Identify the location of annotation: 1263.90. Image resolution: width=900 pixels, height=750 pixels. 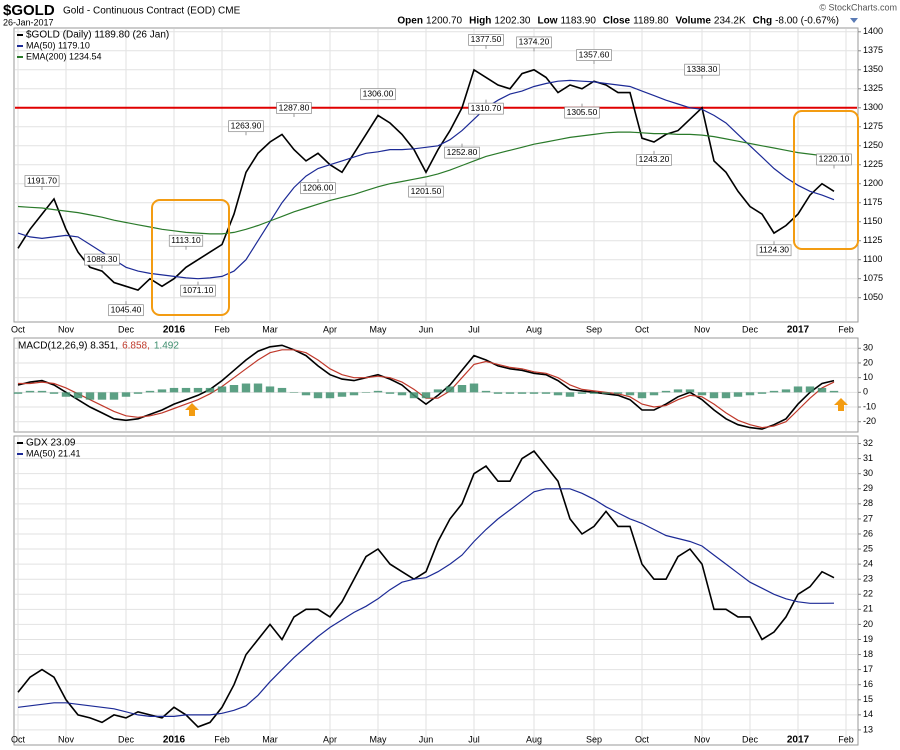
(246, 126).